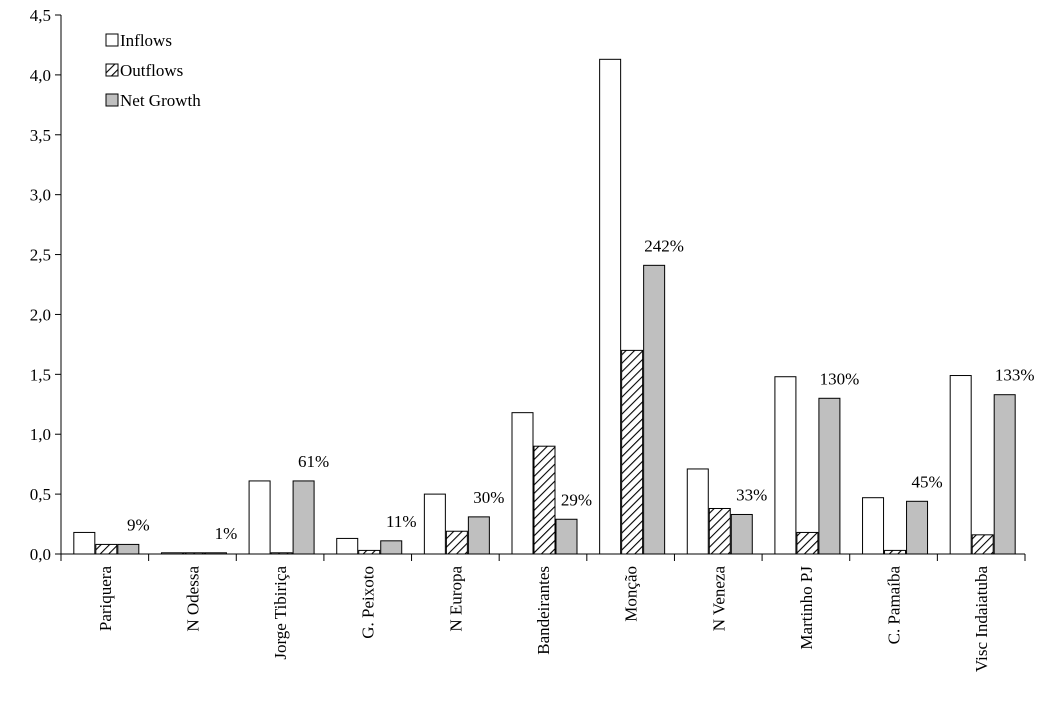 Image resolution: width=1042 pixels, height=715 pixels. I want to click on x-category-label: Monção, so click(631, 594).